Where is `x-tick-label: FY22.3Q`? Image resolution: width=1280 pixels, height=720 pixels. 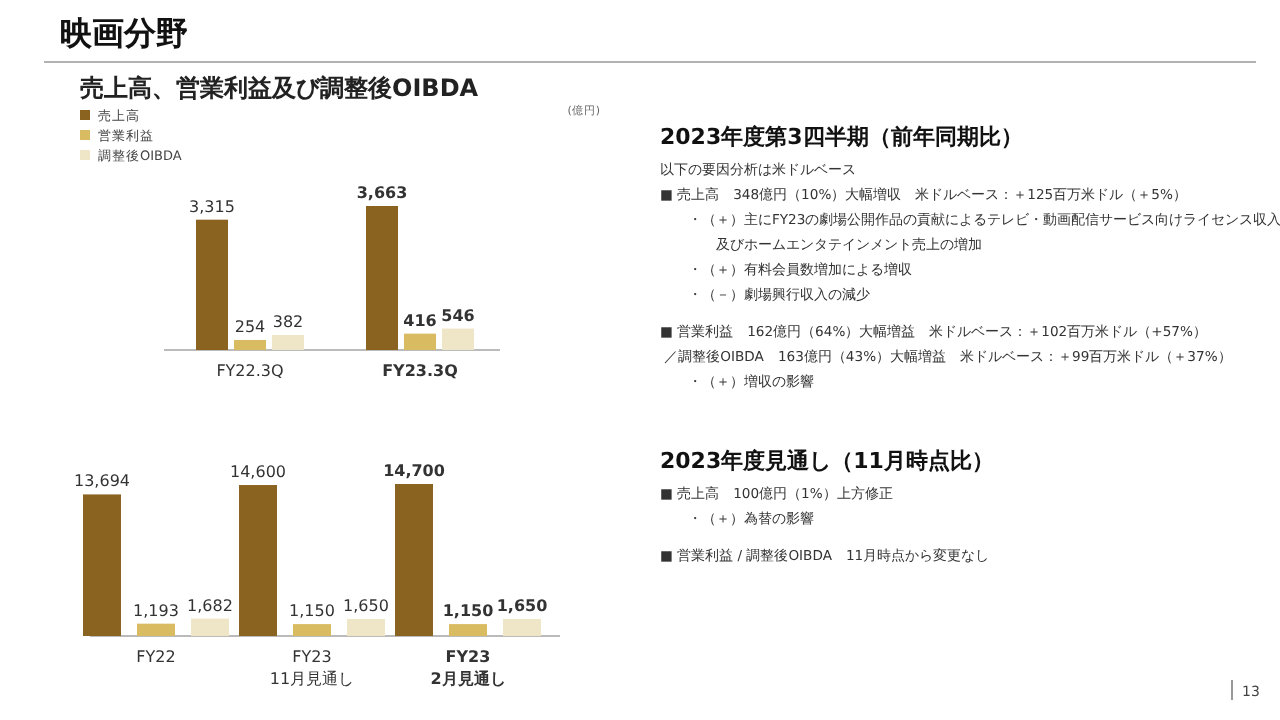 x-tick-label: FY22.3Q is located at coordinates (250, 371).